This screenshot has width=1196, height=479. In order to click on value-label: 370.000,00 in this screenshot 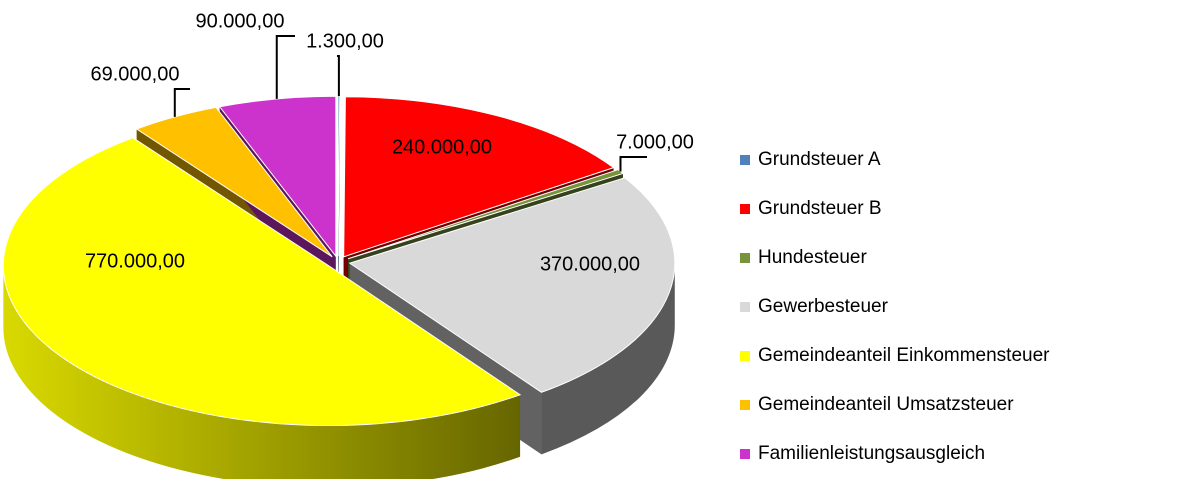, I will do `click(590, 264)`.